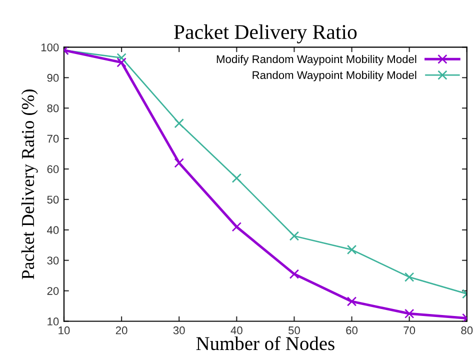  What do you see at coordinates (53, 200) in the screenshot?
I see `y-tick-label: 50` at bounding box center [53, 200].